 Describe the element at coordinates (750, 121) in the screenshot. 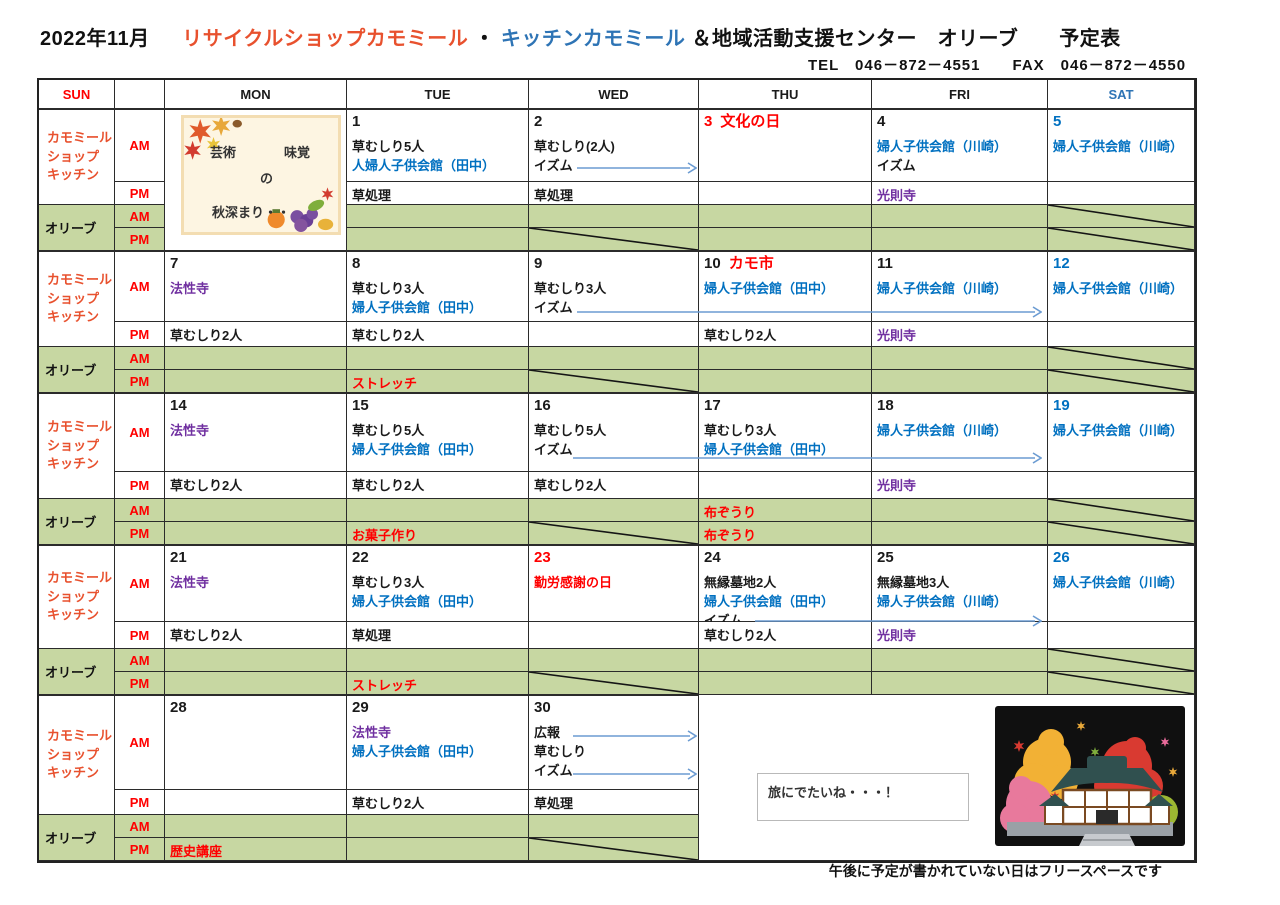

I see `holiday-label: 文化の日` at that location.